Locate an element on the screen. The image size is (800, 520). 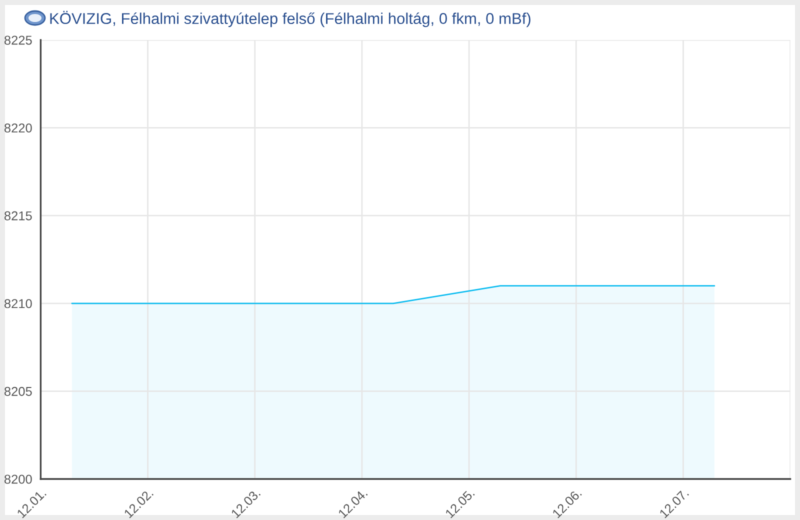
y-tick-label: 8220 is located at coordinates (18, 128).